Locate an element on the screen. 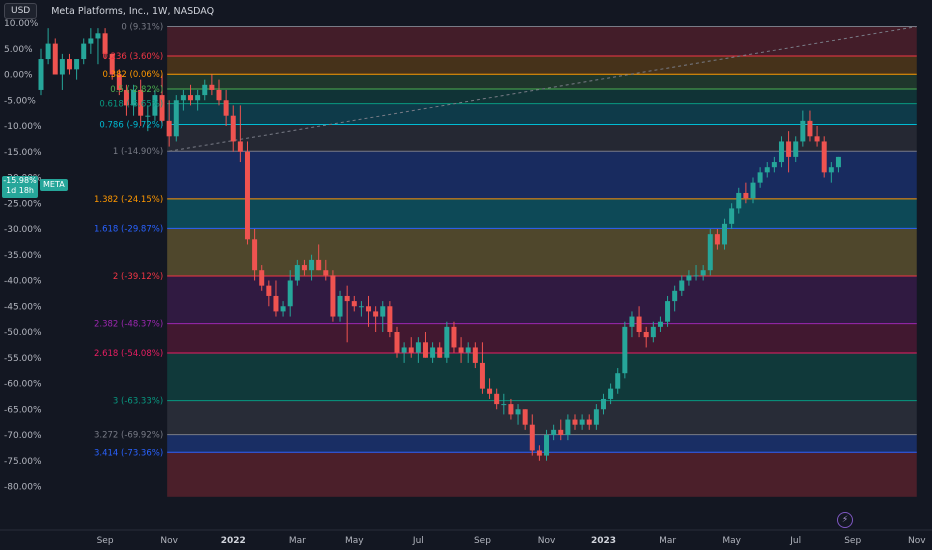 The image size is (932, 550). fib-level-label: 1.382 (-24.15%) is located at coordinates (128, 200).